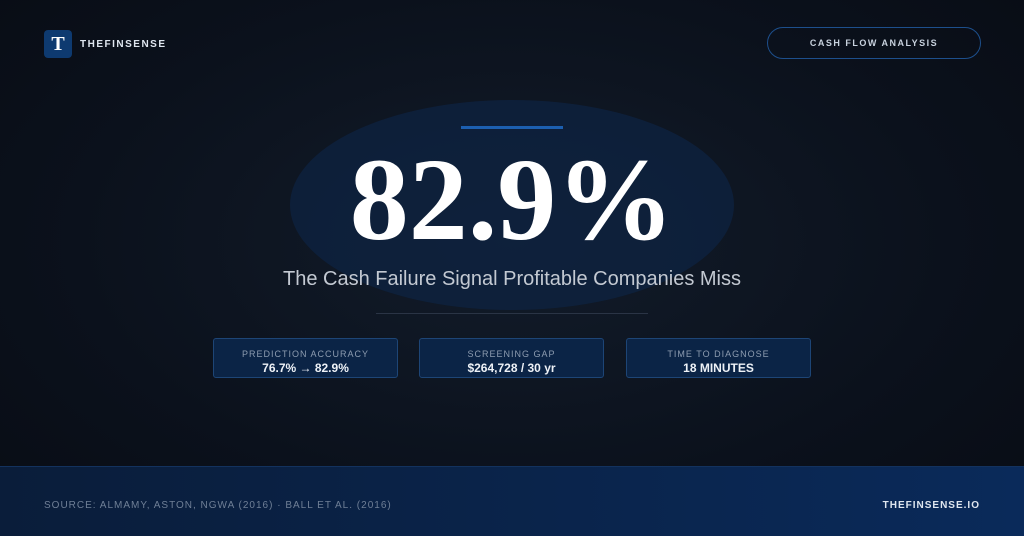 This screenshot has width=1024, height=536. Describe the element at coordinates (511, 368) in the screenshot. I see `metric-value: $264,728 / 30 yr` at that location.